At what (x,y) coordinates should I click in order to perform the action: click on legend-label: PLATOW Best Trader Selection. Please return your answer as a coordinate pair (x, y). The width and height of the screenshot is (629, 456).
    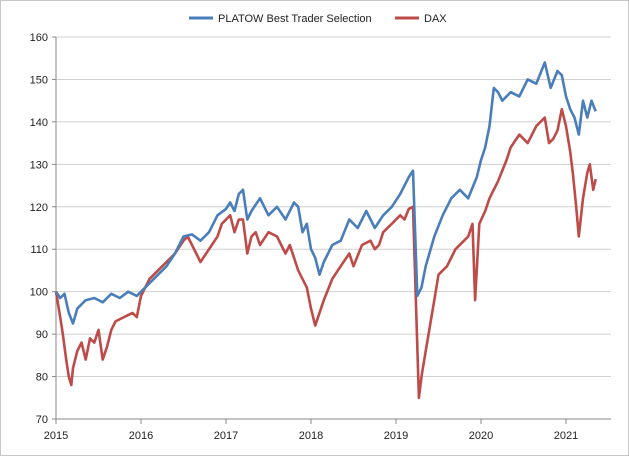
    Looking at the image, I should click on (295, 19).